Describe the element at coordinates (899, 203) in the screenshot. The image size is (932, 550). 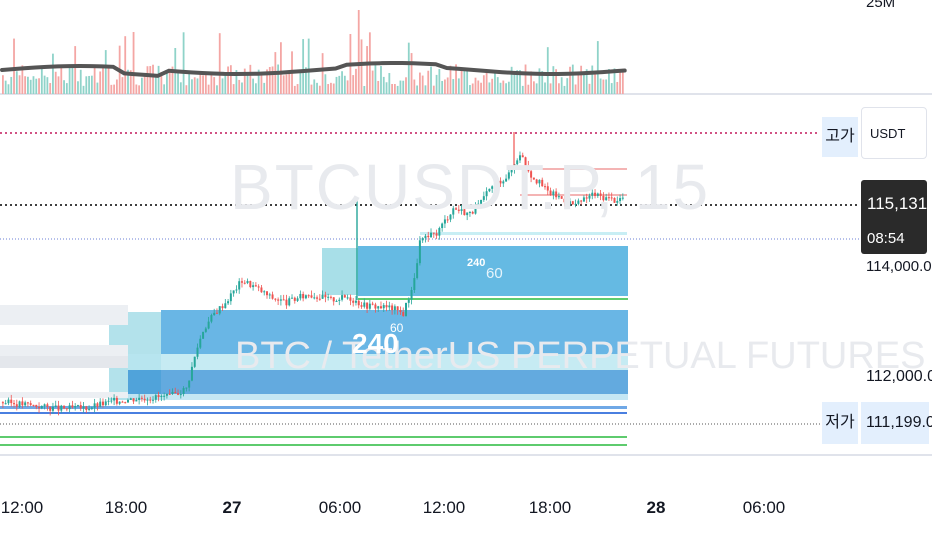
I see `last-price-value: 115,131.6` at that location.